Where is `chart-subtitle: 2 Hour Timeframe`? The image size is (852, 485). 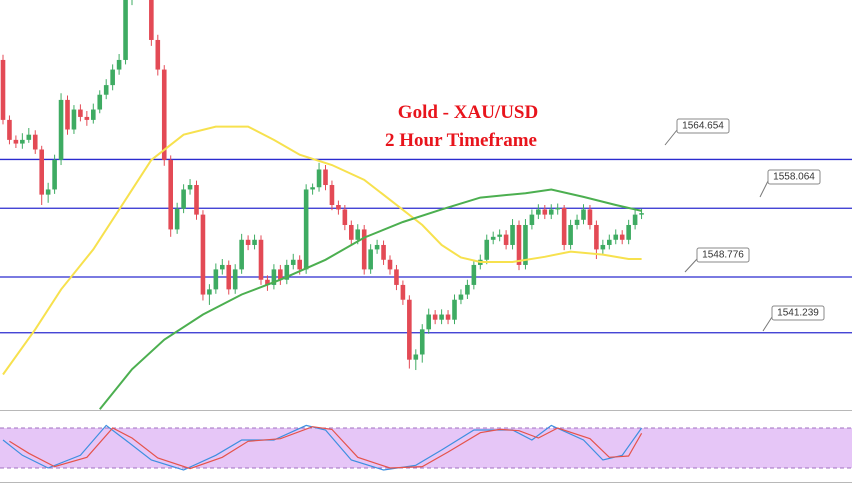
chart-subtitle: 2 Hour Timeframe is located at coordinates (461, 140).